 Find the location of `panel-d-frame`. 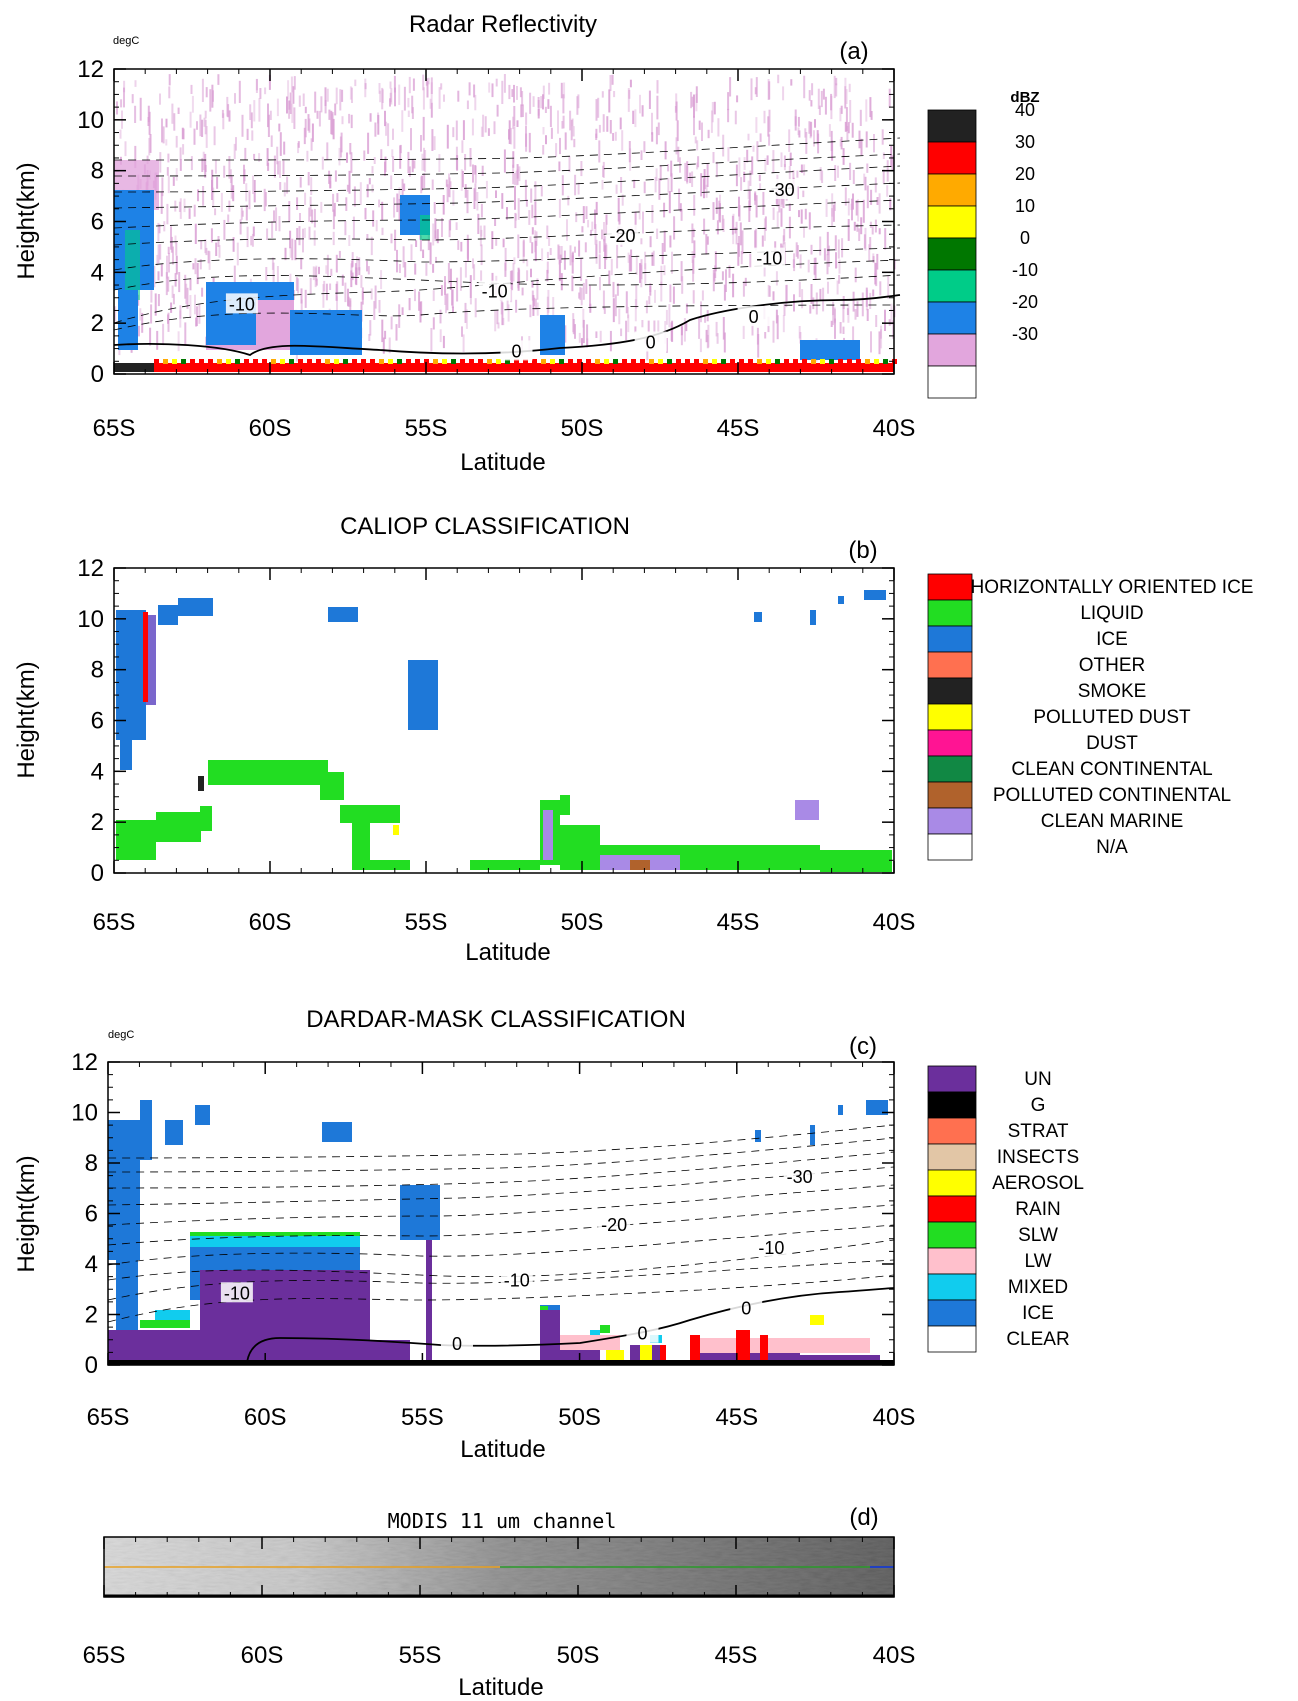

panel-d-frame is located at coordinates (499, 1567).